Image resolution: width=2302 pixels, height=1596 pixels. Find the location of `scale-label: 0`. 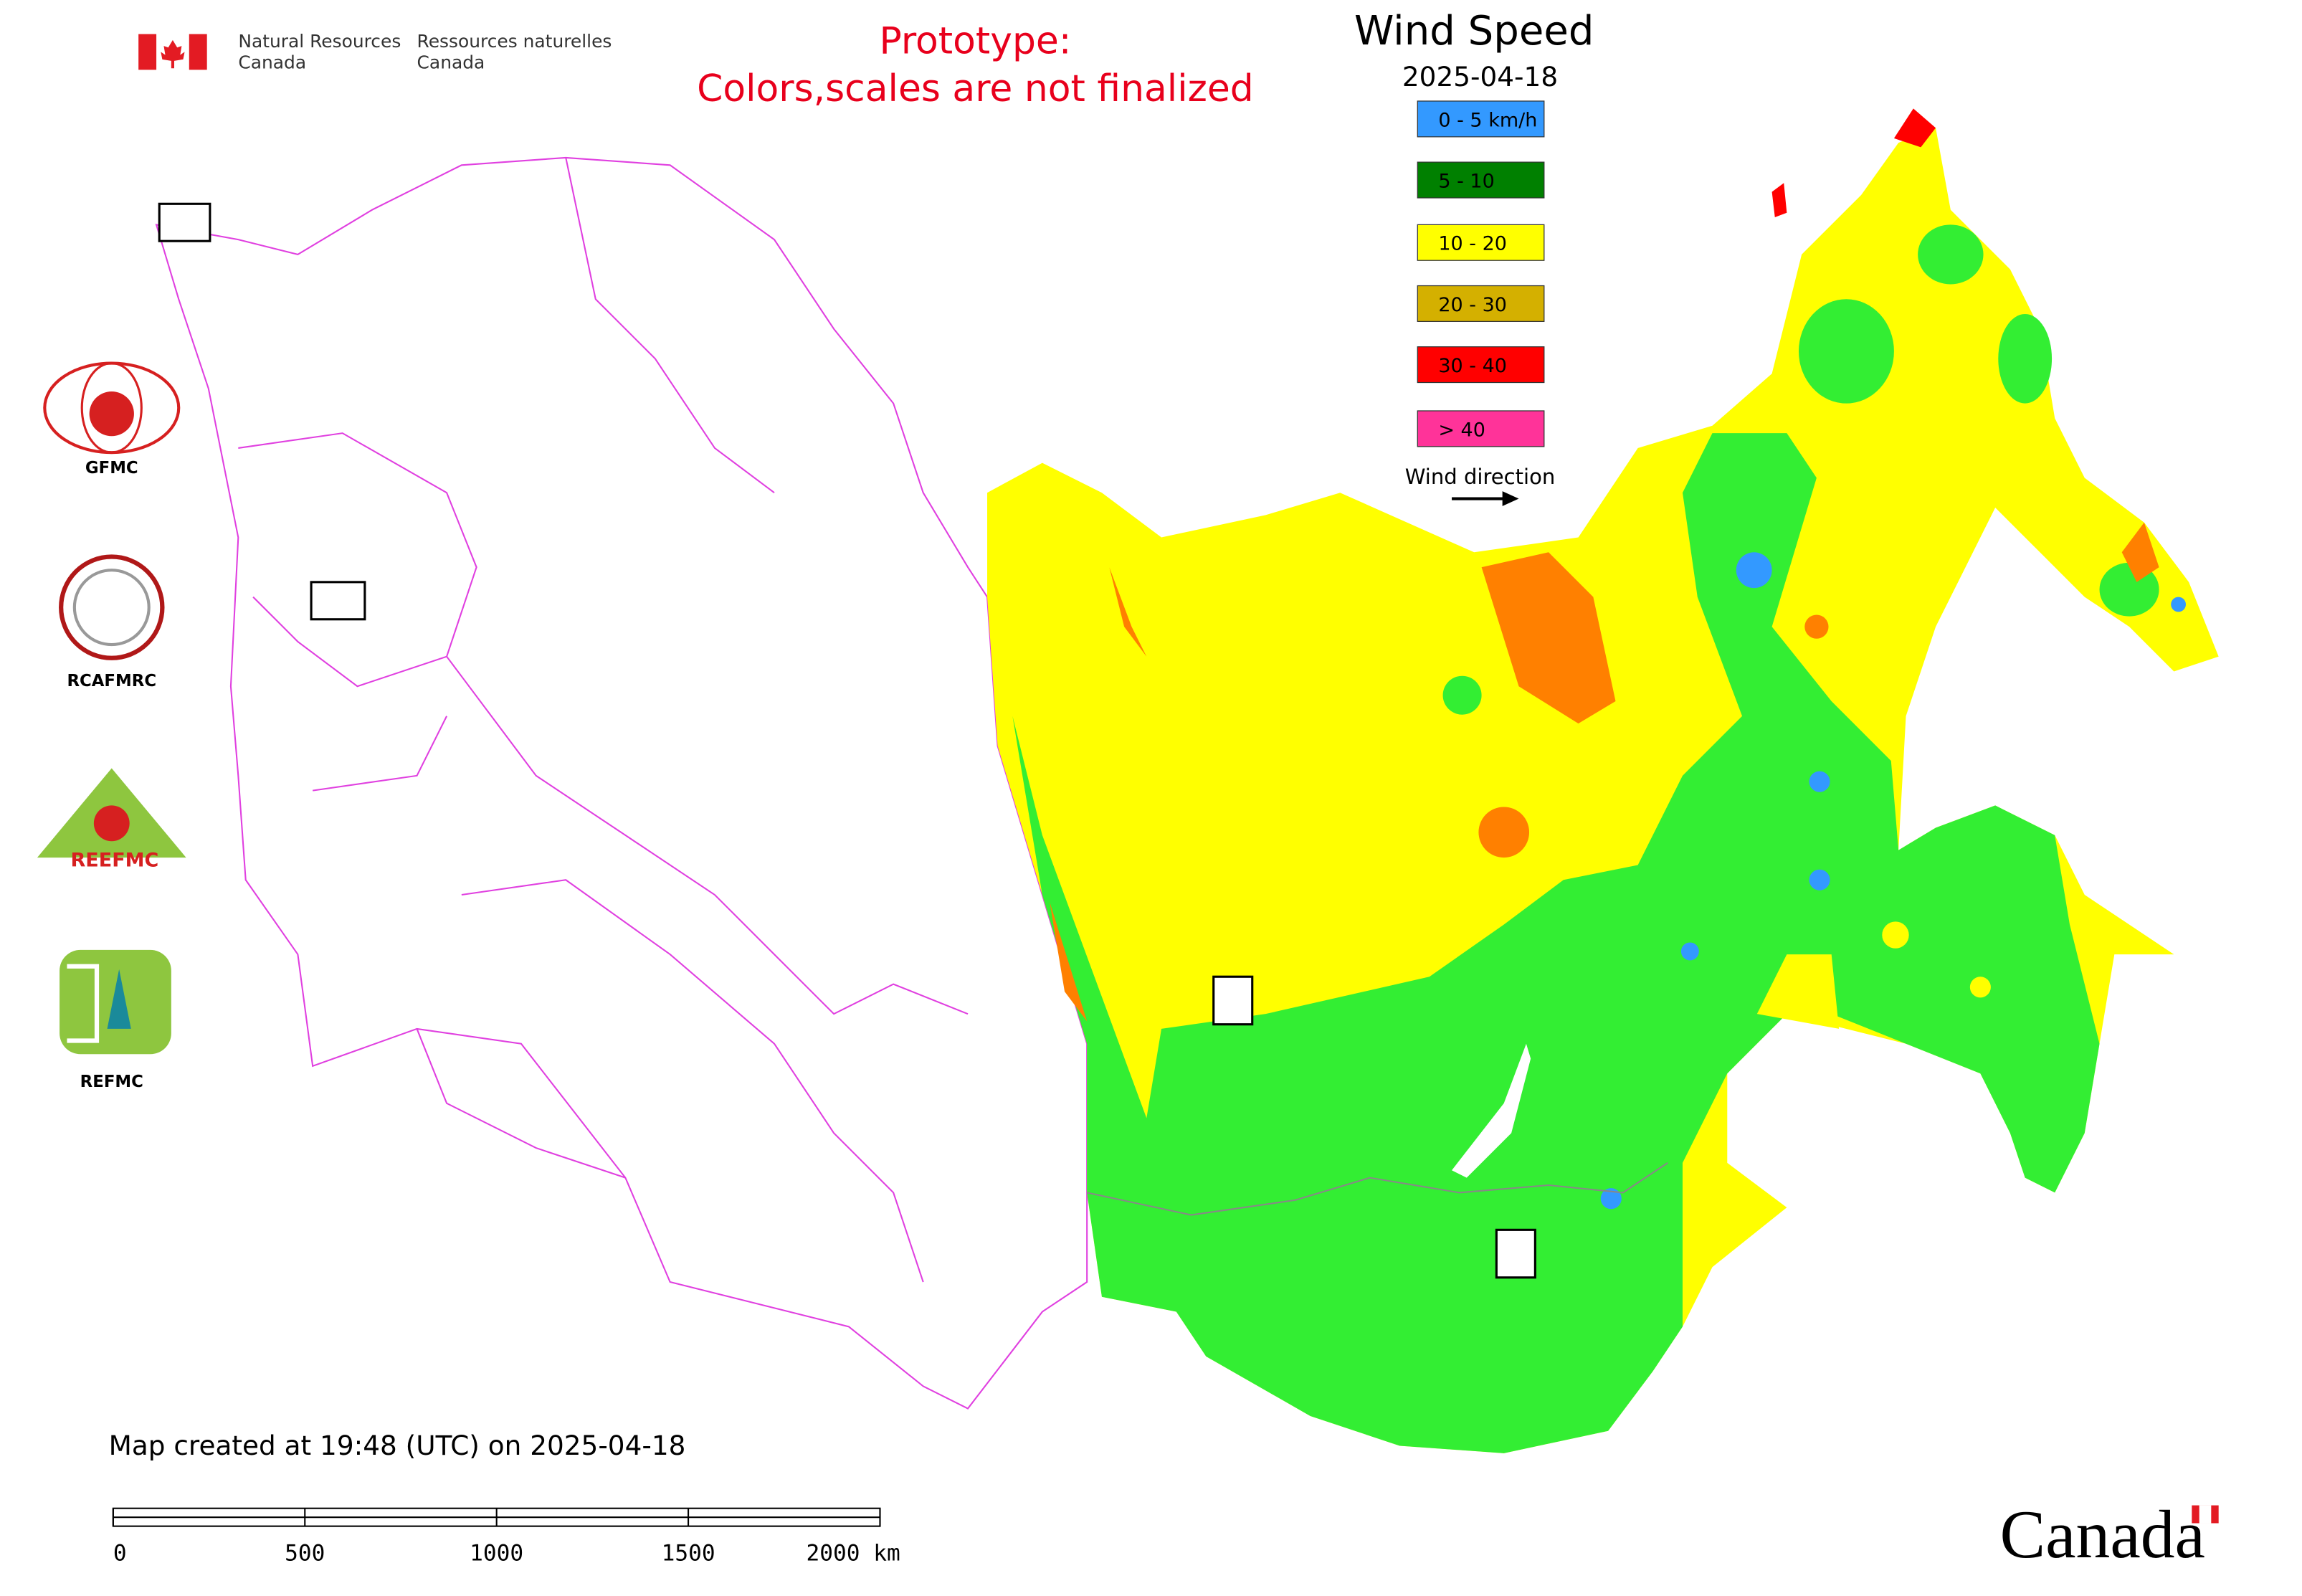

scale-label: 0 is located at coordinates (120, 1553).